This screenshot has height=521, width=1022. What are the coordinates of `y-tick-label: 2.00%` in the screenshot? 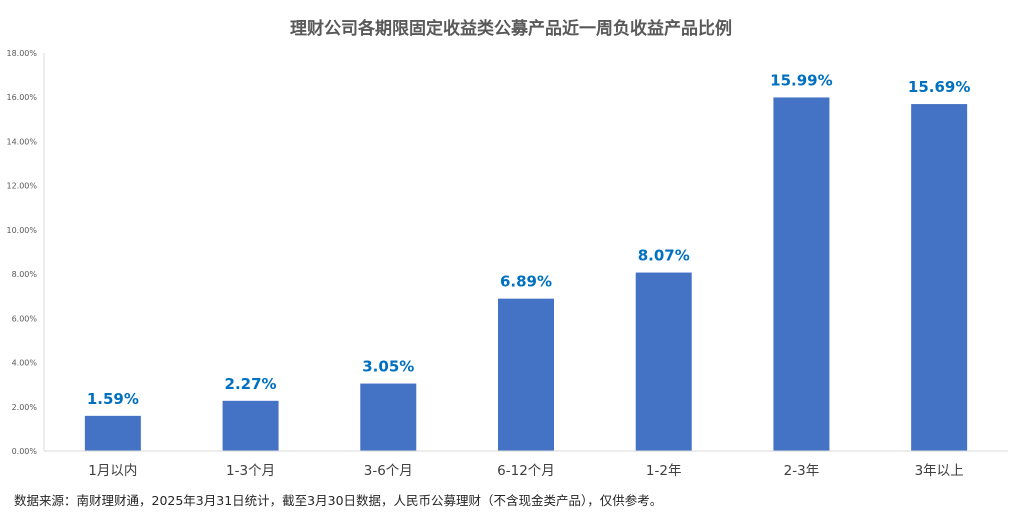 It's located at (25, 407).